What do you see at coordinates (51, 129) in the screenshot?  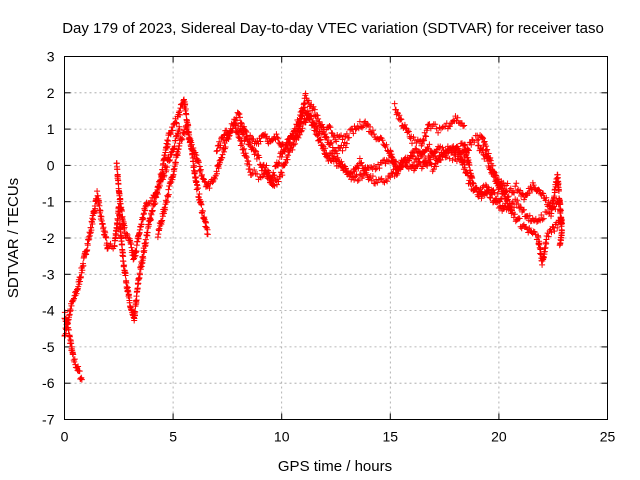 I see `y-tick-label: 1` at bounding box center [51, 129].